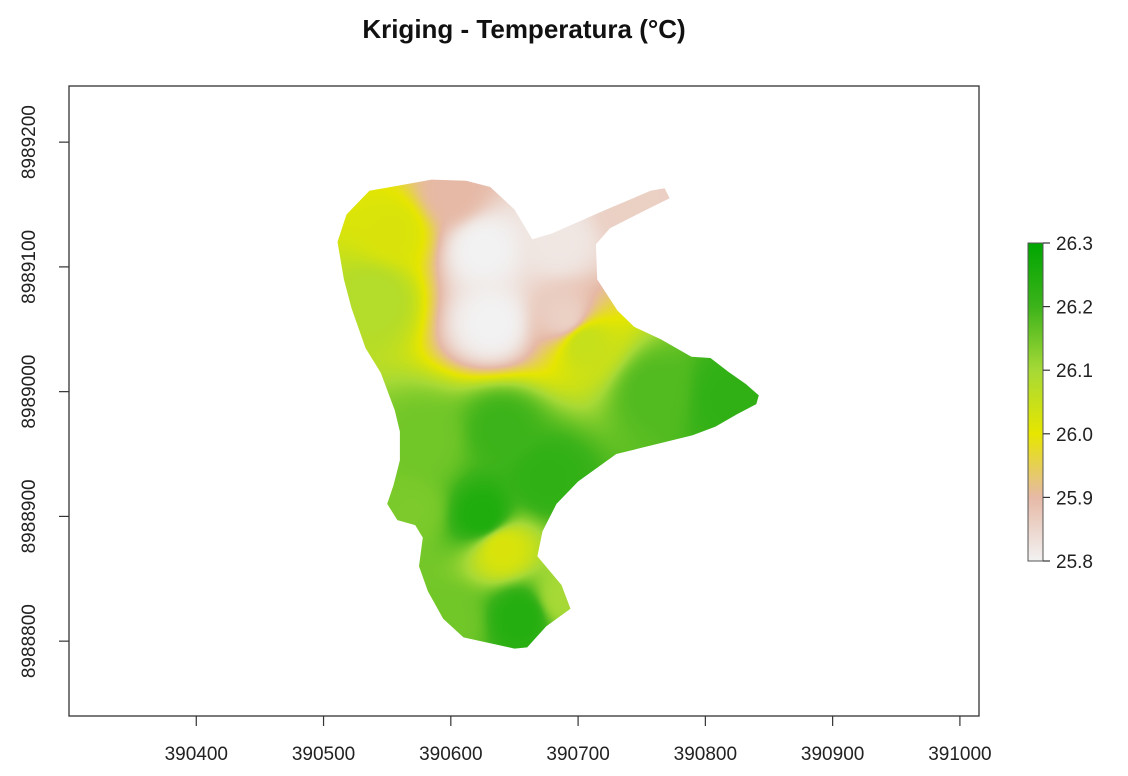 This screenshot has height=776, width=1128. I want to click on y-axis: 8989200 8989100 8989000 8988900 8988800, so click(44, 391).